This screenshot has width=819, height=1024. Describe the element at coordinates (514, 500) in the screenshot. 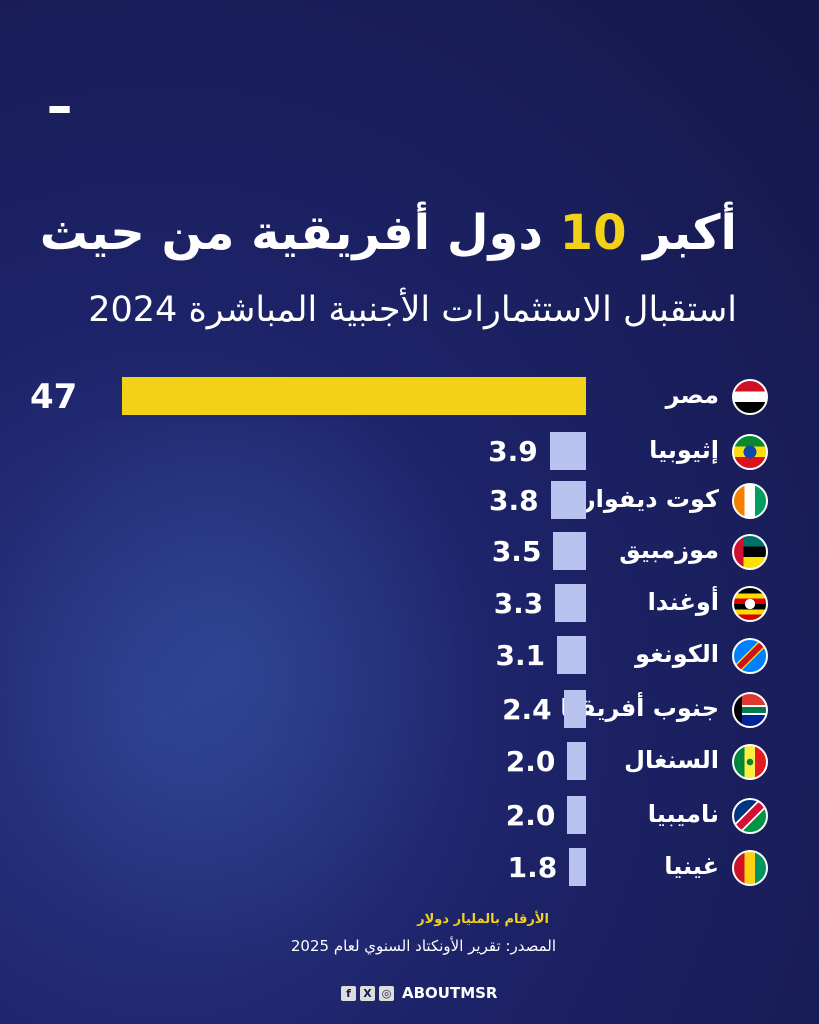

I see `value-label: 3.8` at that location.